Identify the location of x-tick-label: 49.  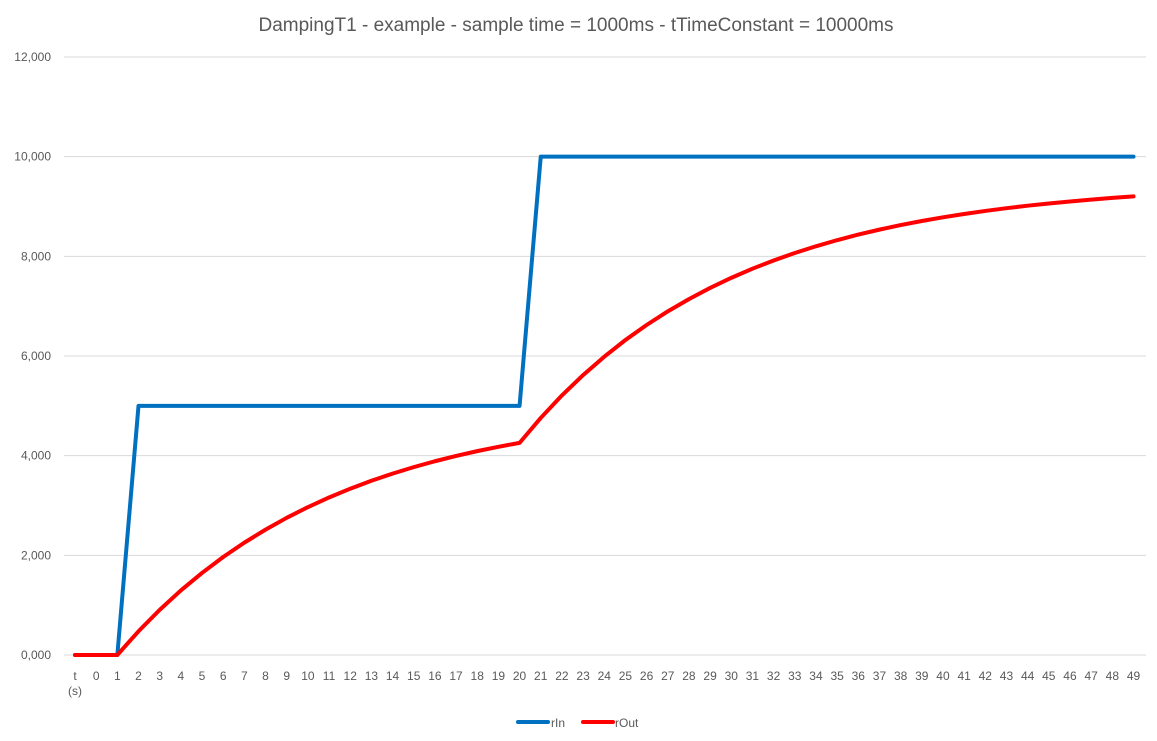
(1134, 676).